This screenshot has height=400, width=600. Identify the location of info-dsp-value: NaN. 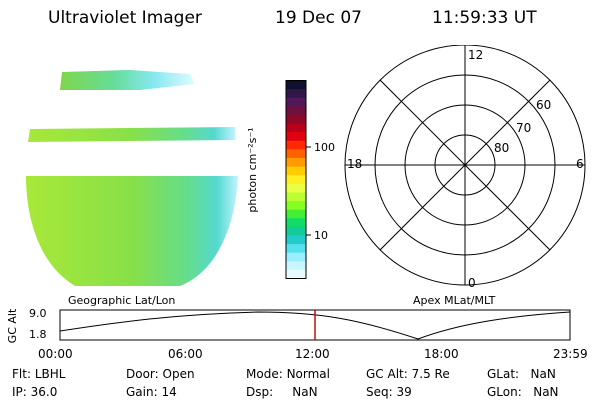
(305, 392).